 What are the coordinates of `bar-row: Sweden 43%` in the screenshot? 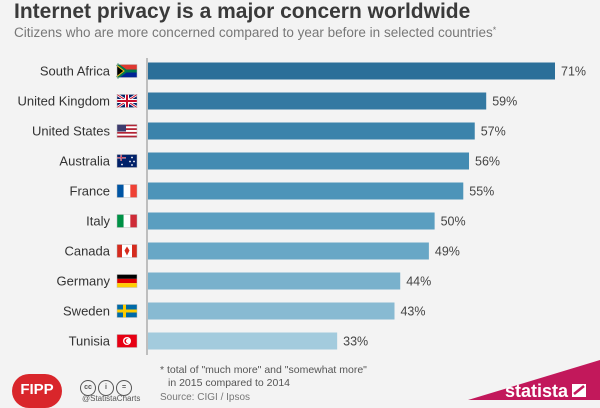 It's located at (244, 311).